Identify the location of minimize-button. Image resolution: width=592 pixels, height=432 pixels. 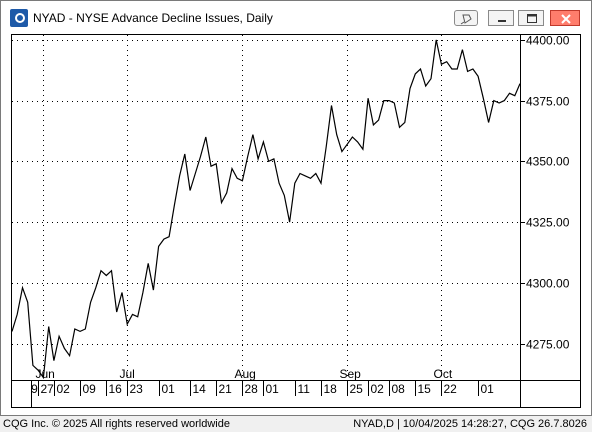
(501, 18).